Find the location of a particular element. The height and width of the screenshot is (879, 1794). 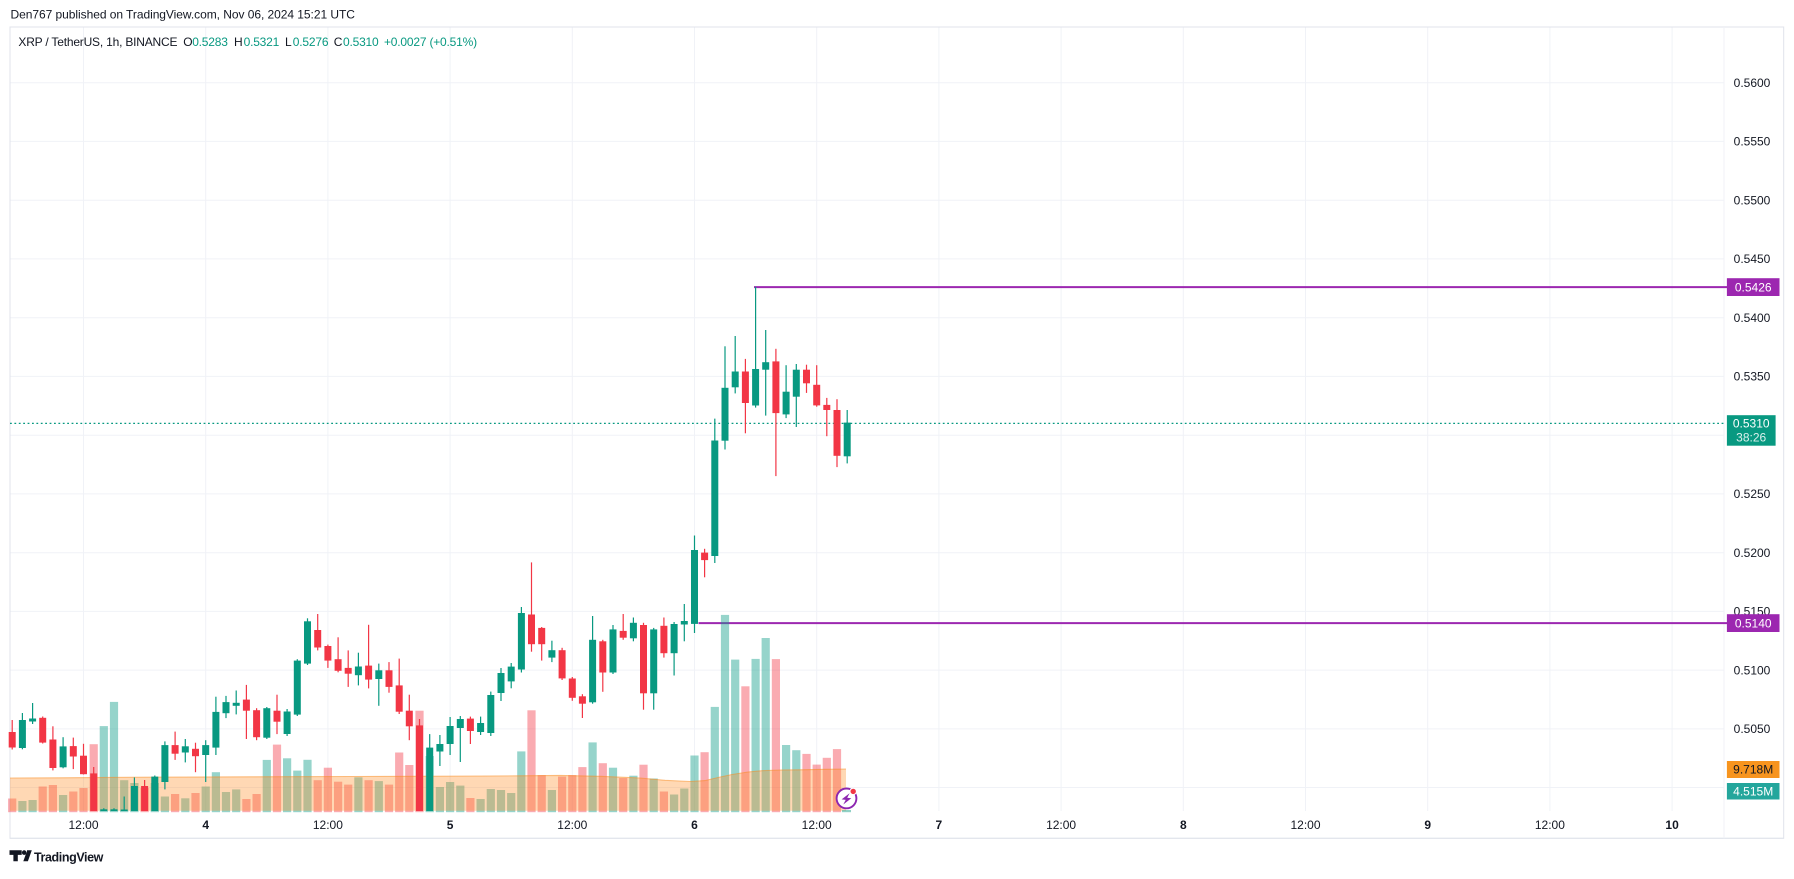

svg-text: 0.5600 is located at coordinates (1752, 83).